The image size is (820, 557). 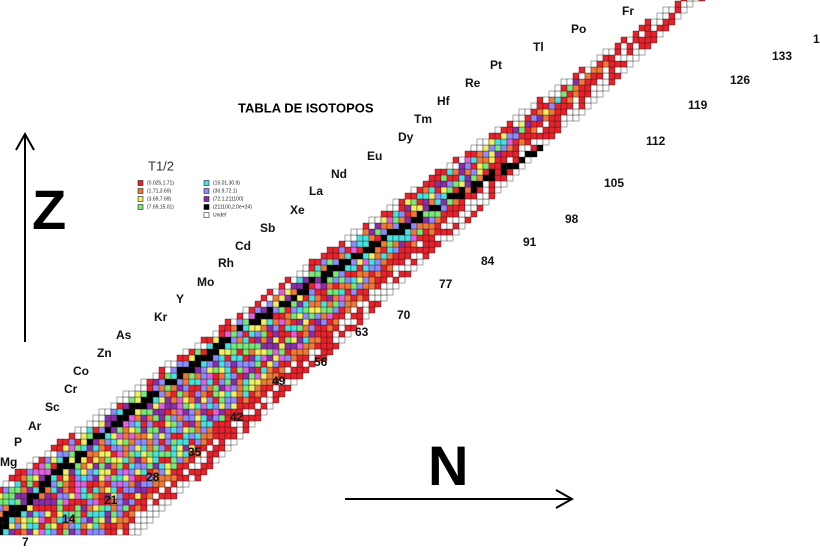 What do you see at coordinates (25, 141) in the screenshot?
I see `z-arrow-head` at bounding box center [25, 141].